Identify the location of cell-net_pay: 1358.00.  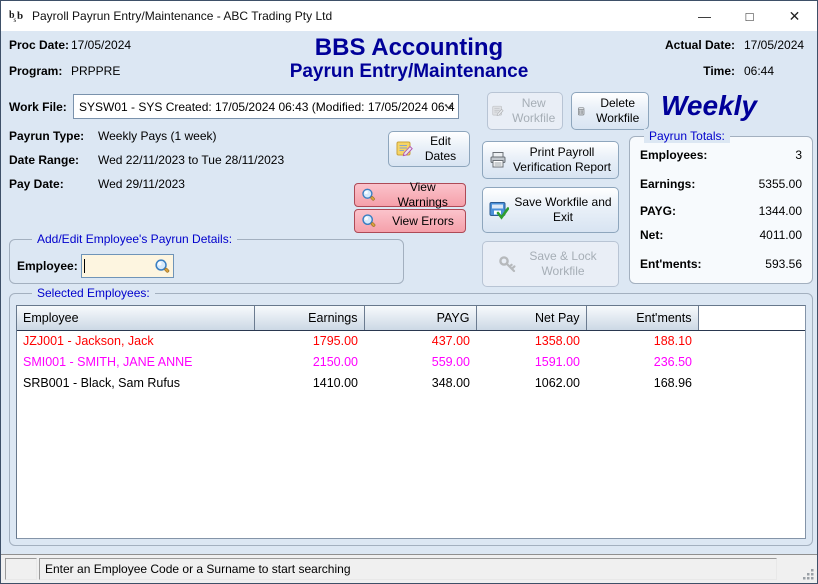
(557, 340).